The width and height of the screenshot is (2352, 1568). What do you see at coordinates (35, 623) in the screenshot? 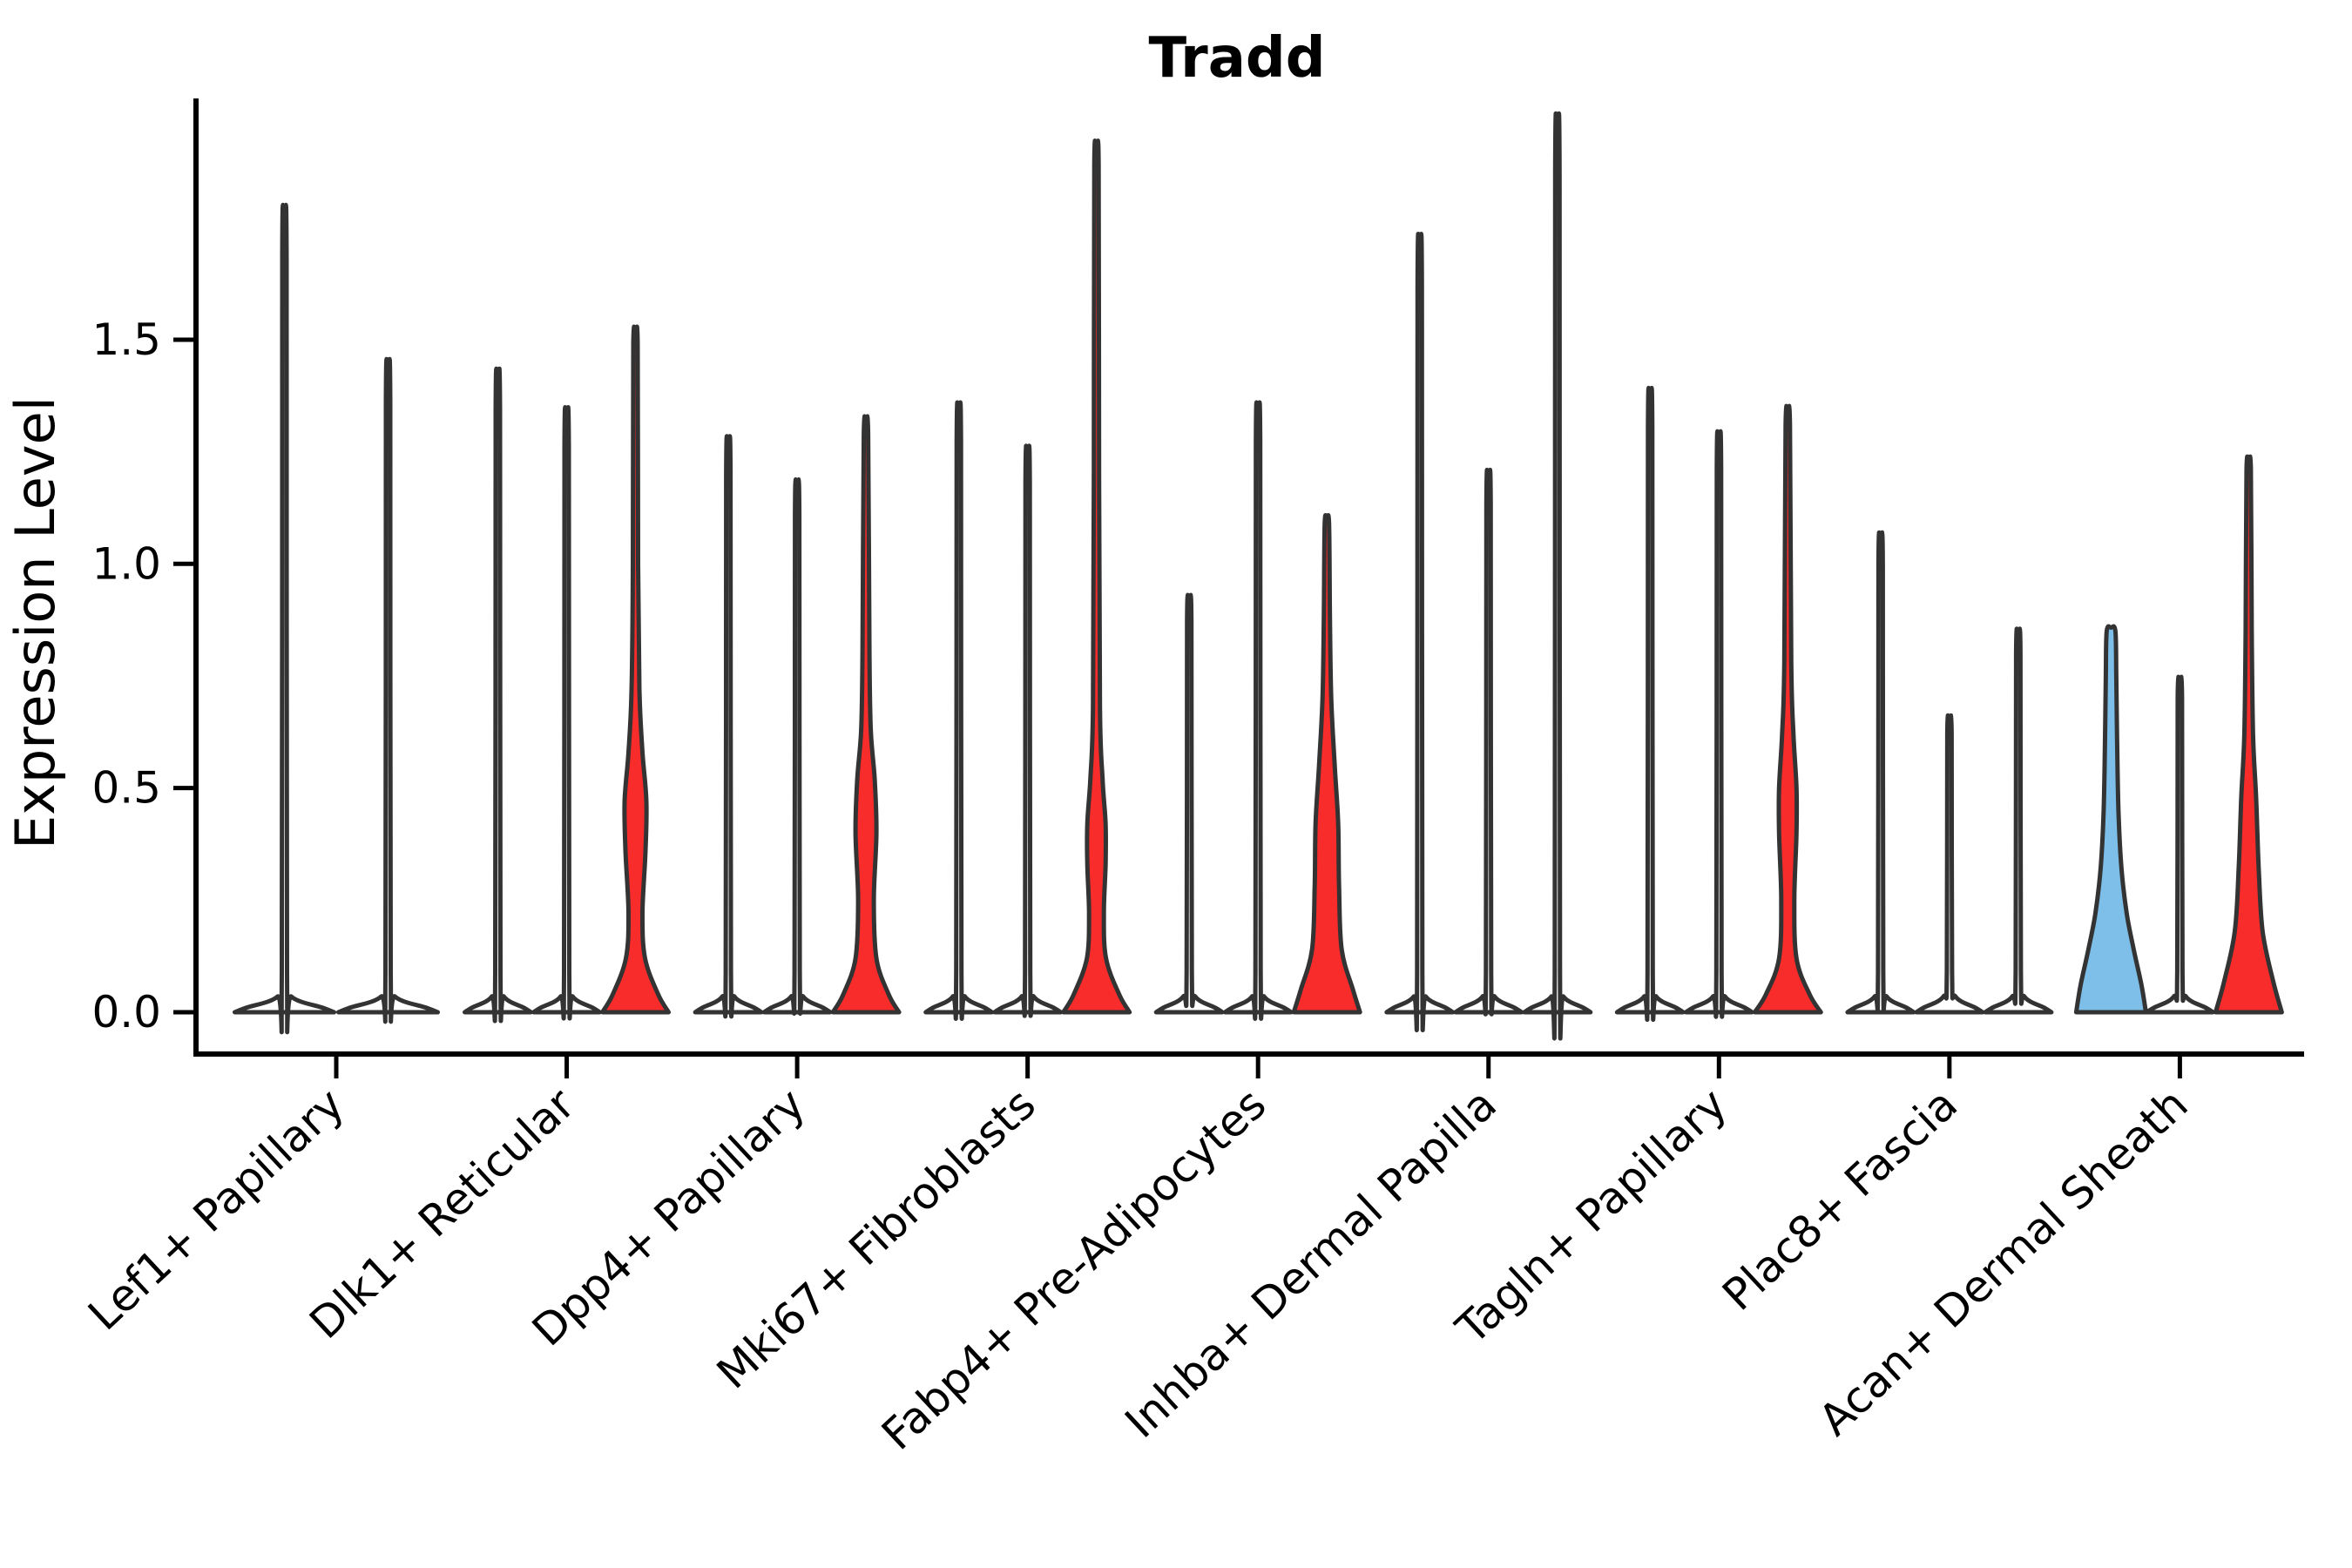
I see `y-axis-label: Expression Level` at bounding box center [35, 623].